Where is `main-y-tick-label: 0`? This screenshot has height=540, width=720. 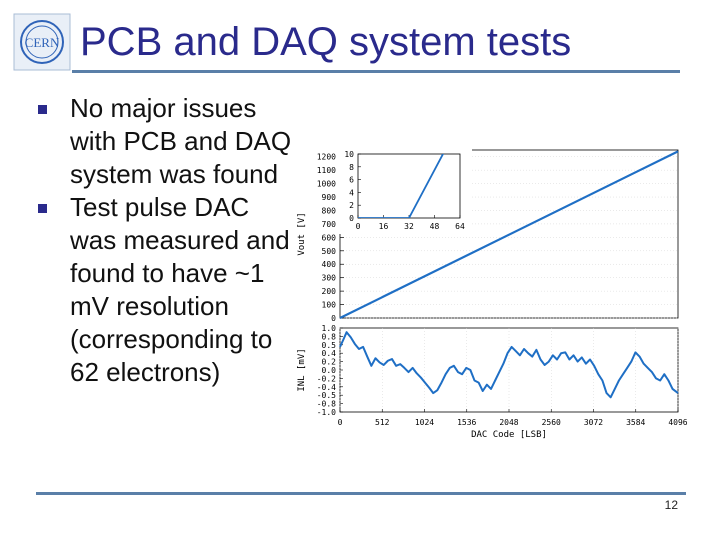
main-y-tick-label: 0 is located at coordinates (333, 318).